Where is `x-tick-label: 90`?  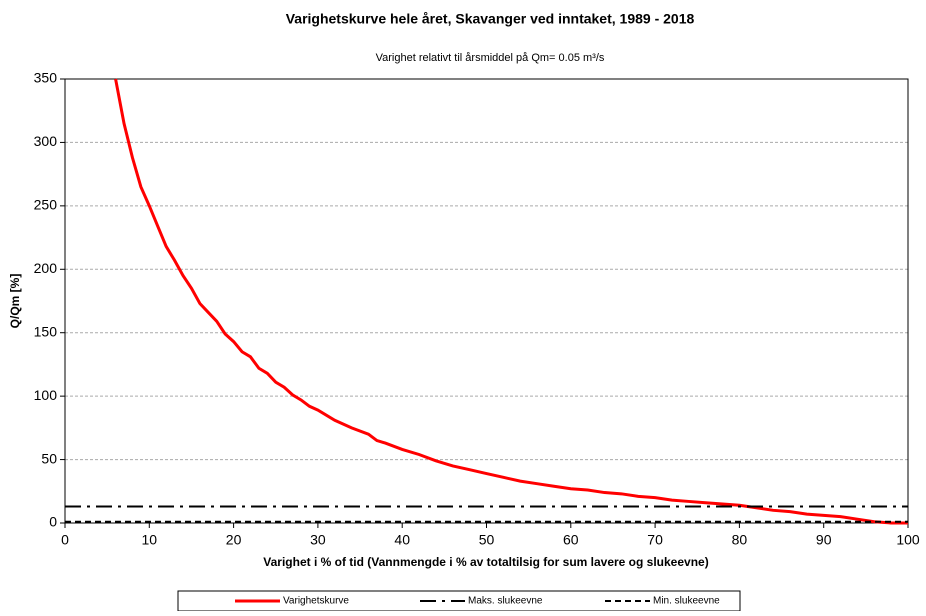
x-tick-label: 90 is located at coordinates (824, 540).